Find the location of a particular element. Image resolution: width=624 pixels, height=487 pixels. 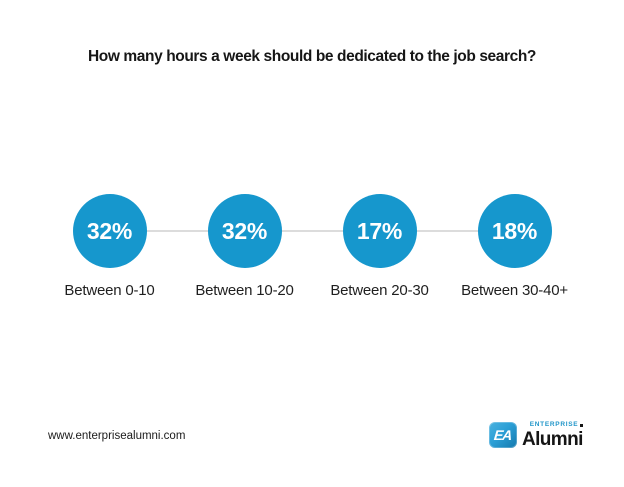

ea-monogram-icon: EA is located at coordinates (503, 435).